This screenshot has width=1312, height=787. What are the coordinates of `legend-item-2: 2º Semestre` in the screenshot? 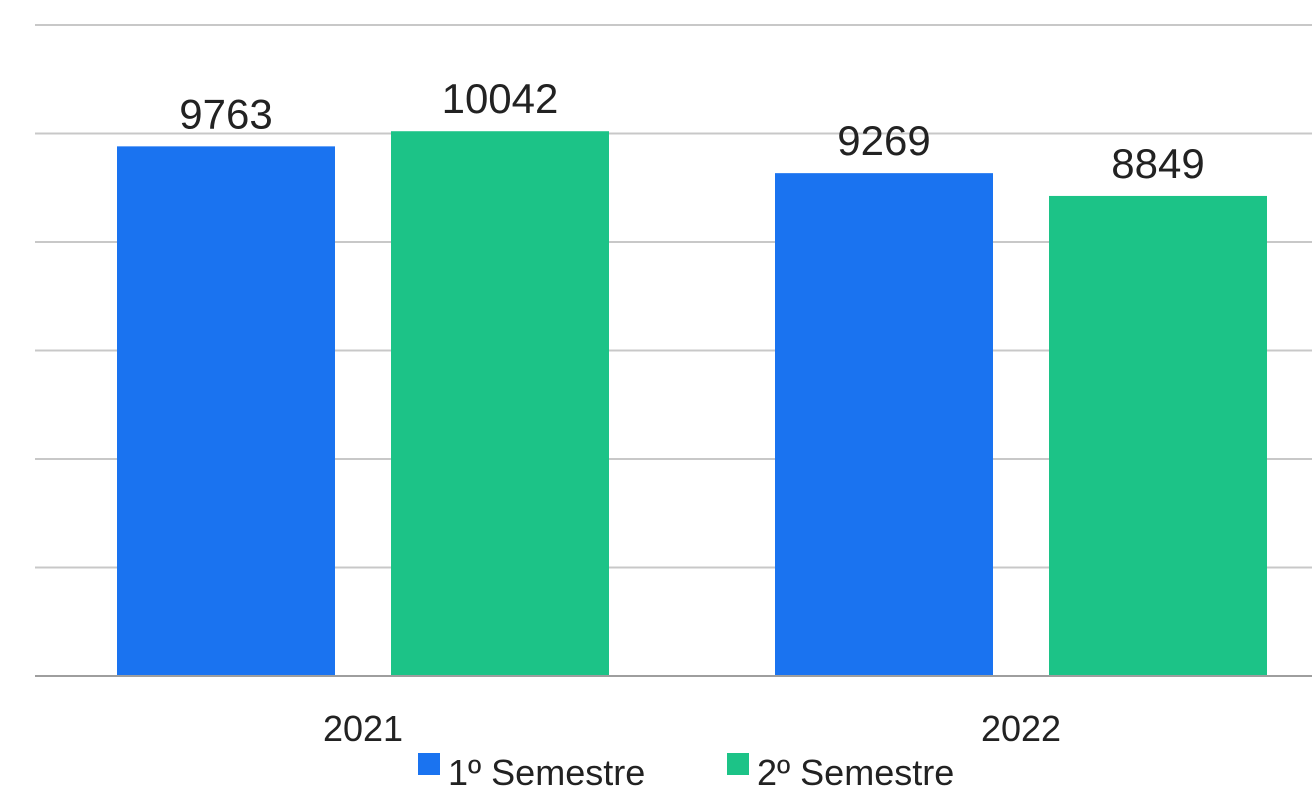 It's located at (840, 769).